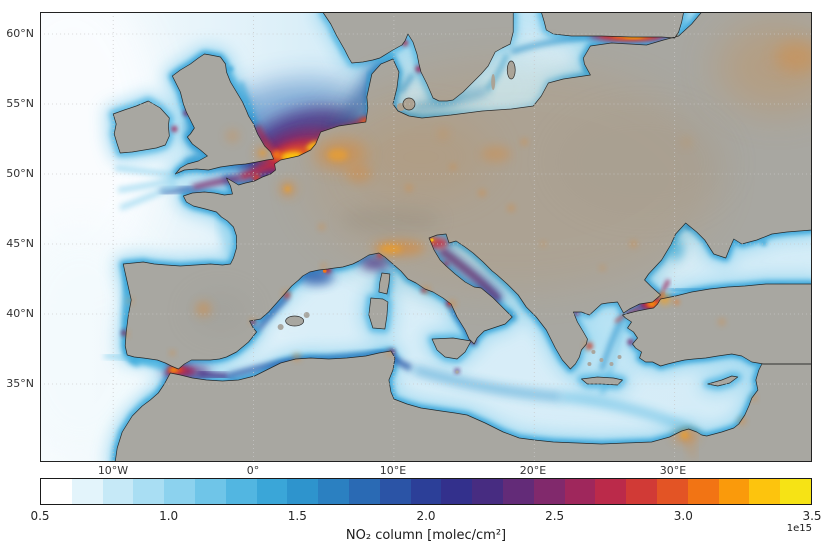 This screenshot has height=560, width=840. I want to click on colorbar-ticks: 0.5 1.0 1.5 2.0 2.5 3.0 3.5, so click(425, 517).